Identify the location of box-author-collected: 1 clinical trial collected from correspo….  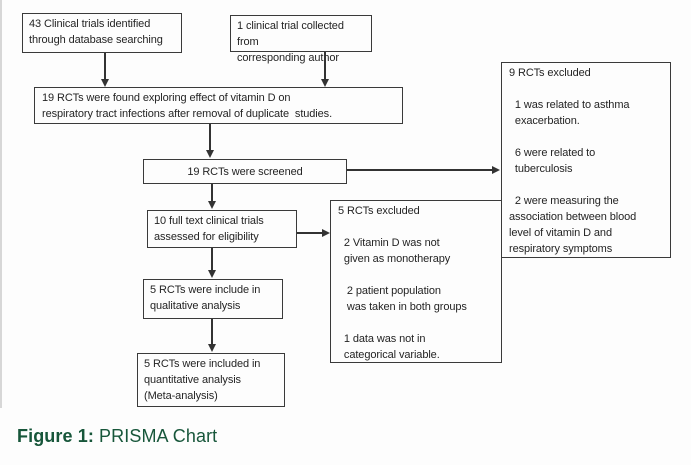
(301, 39).